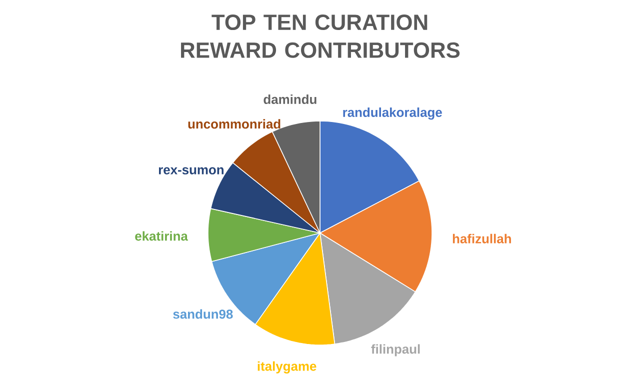 This screenshot has height=385, width=640. What do you see at coordinates (203, 314) in the screenshot?
I see `slice-label: sandun98` at bounding box center [203, 314].